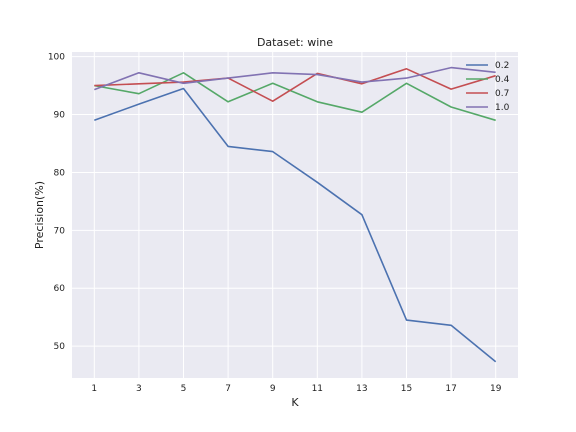 The image size is (576, 432). What do you see at coordinates (56, 58) in the screenshot?
I see `y-tick-label: 100` at bounding box center [56, 58].